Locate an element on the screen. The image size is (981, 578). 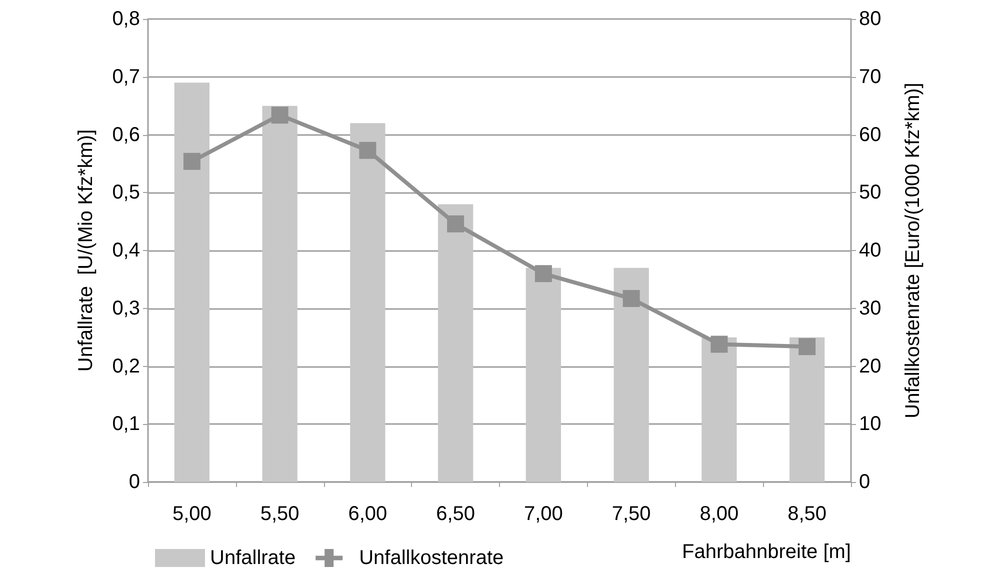
y2-tick-label: 70 is located at coordinates (870, 77).